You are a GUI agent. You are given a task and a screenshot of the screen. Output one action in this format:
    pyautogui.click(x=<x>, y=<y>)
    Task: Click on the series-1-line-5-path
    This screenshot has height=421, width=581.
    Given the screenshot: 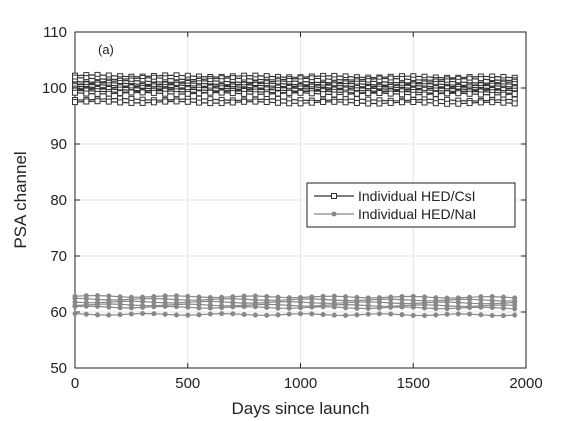 What is the action you would take?
    pyautogui.click(x=294, y=314)
    